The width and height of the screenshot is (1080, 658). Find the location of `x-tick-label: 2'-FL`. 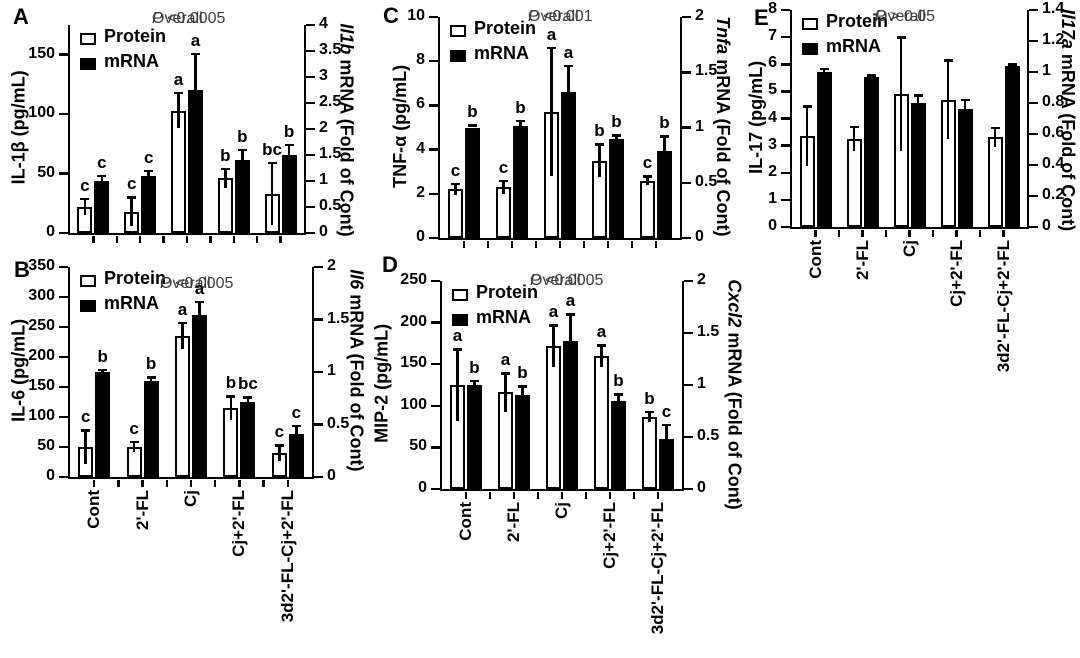

x-tick-label: 2'-FL is located at coordinates (513, 522).